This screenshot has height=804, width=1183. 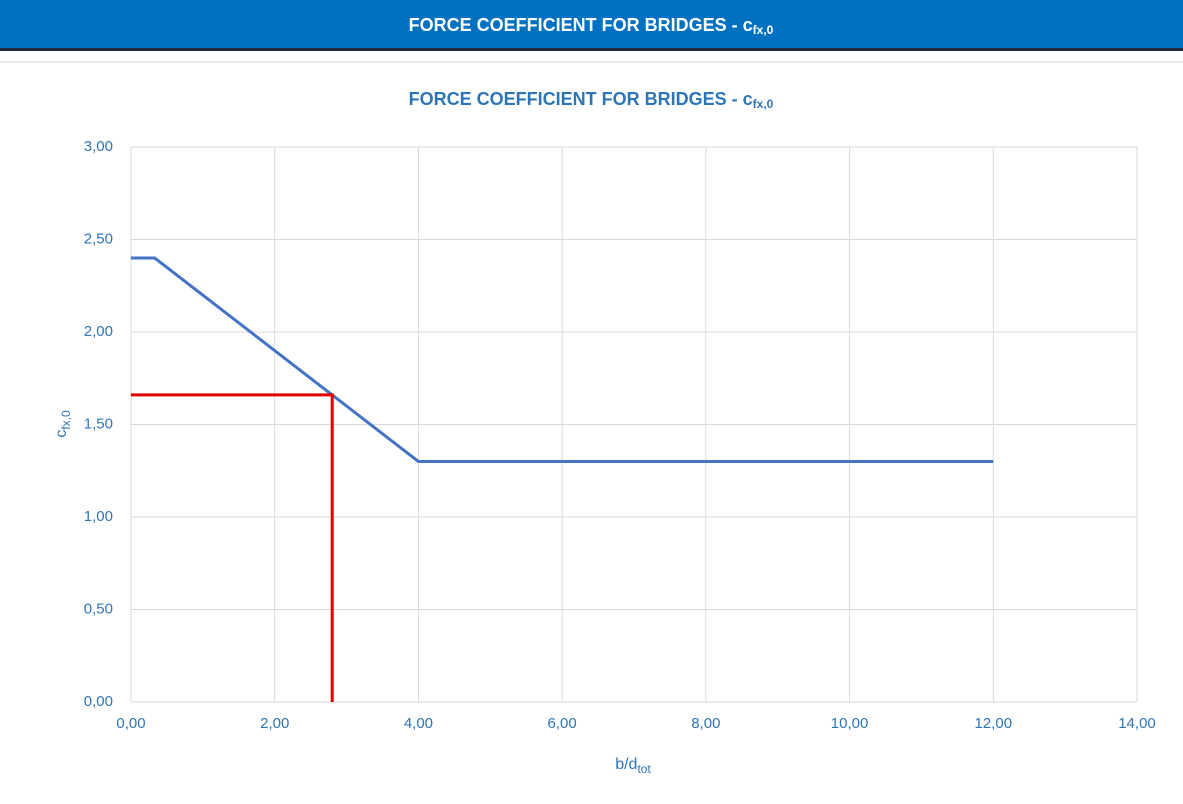 I want to click on y-tick-label: 3,00, so click(x=98, y=146).